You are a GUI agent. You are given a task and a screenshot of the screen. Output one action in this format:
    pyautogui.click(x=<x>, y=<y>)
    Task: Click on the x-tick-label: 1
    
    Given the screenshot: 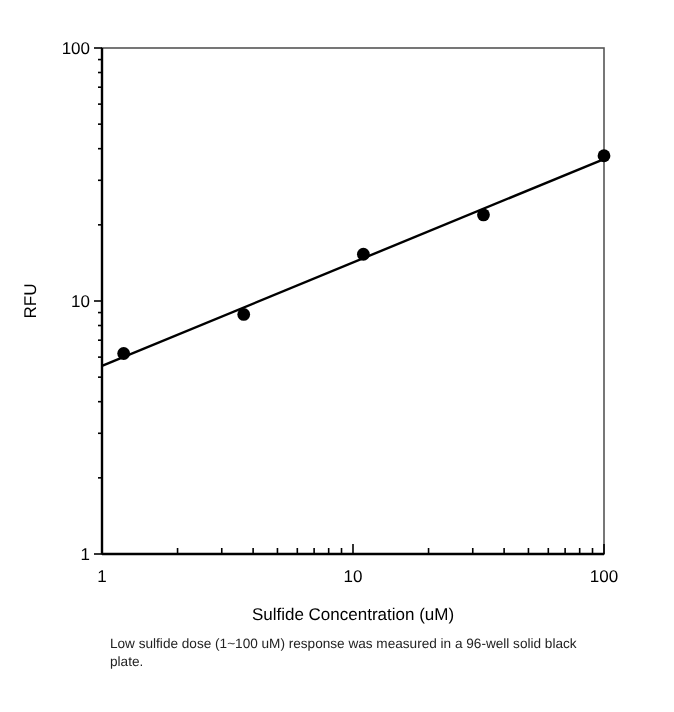 What is the action you would take?
    pyautogui.click(x=102, y=576)
    